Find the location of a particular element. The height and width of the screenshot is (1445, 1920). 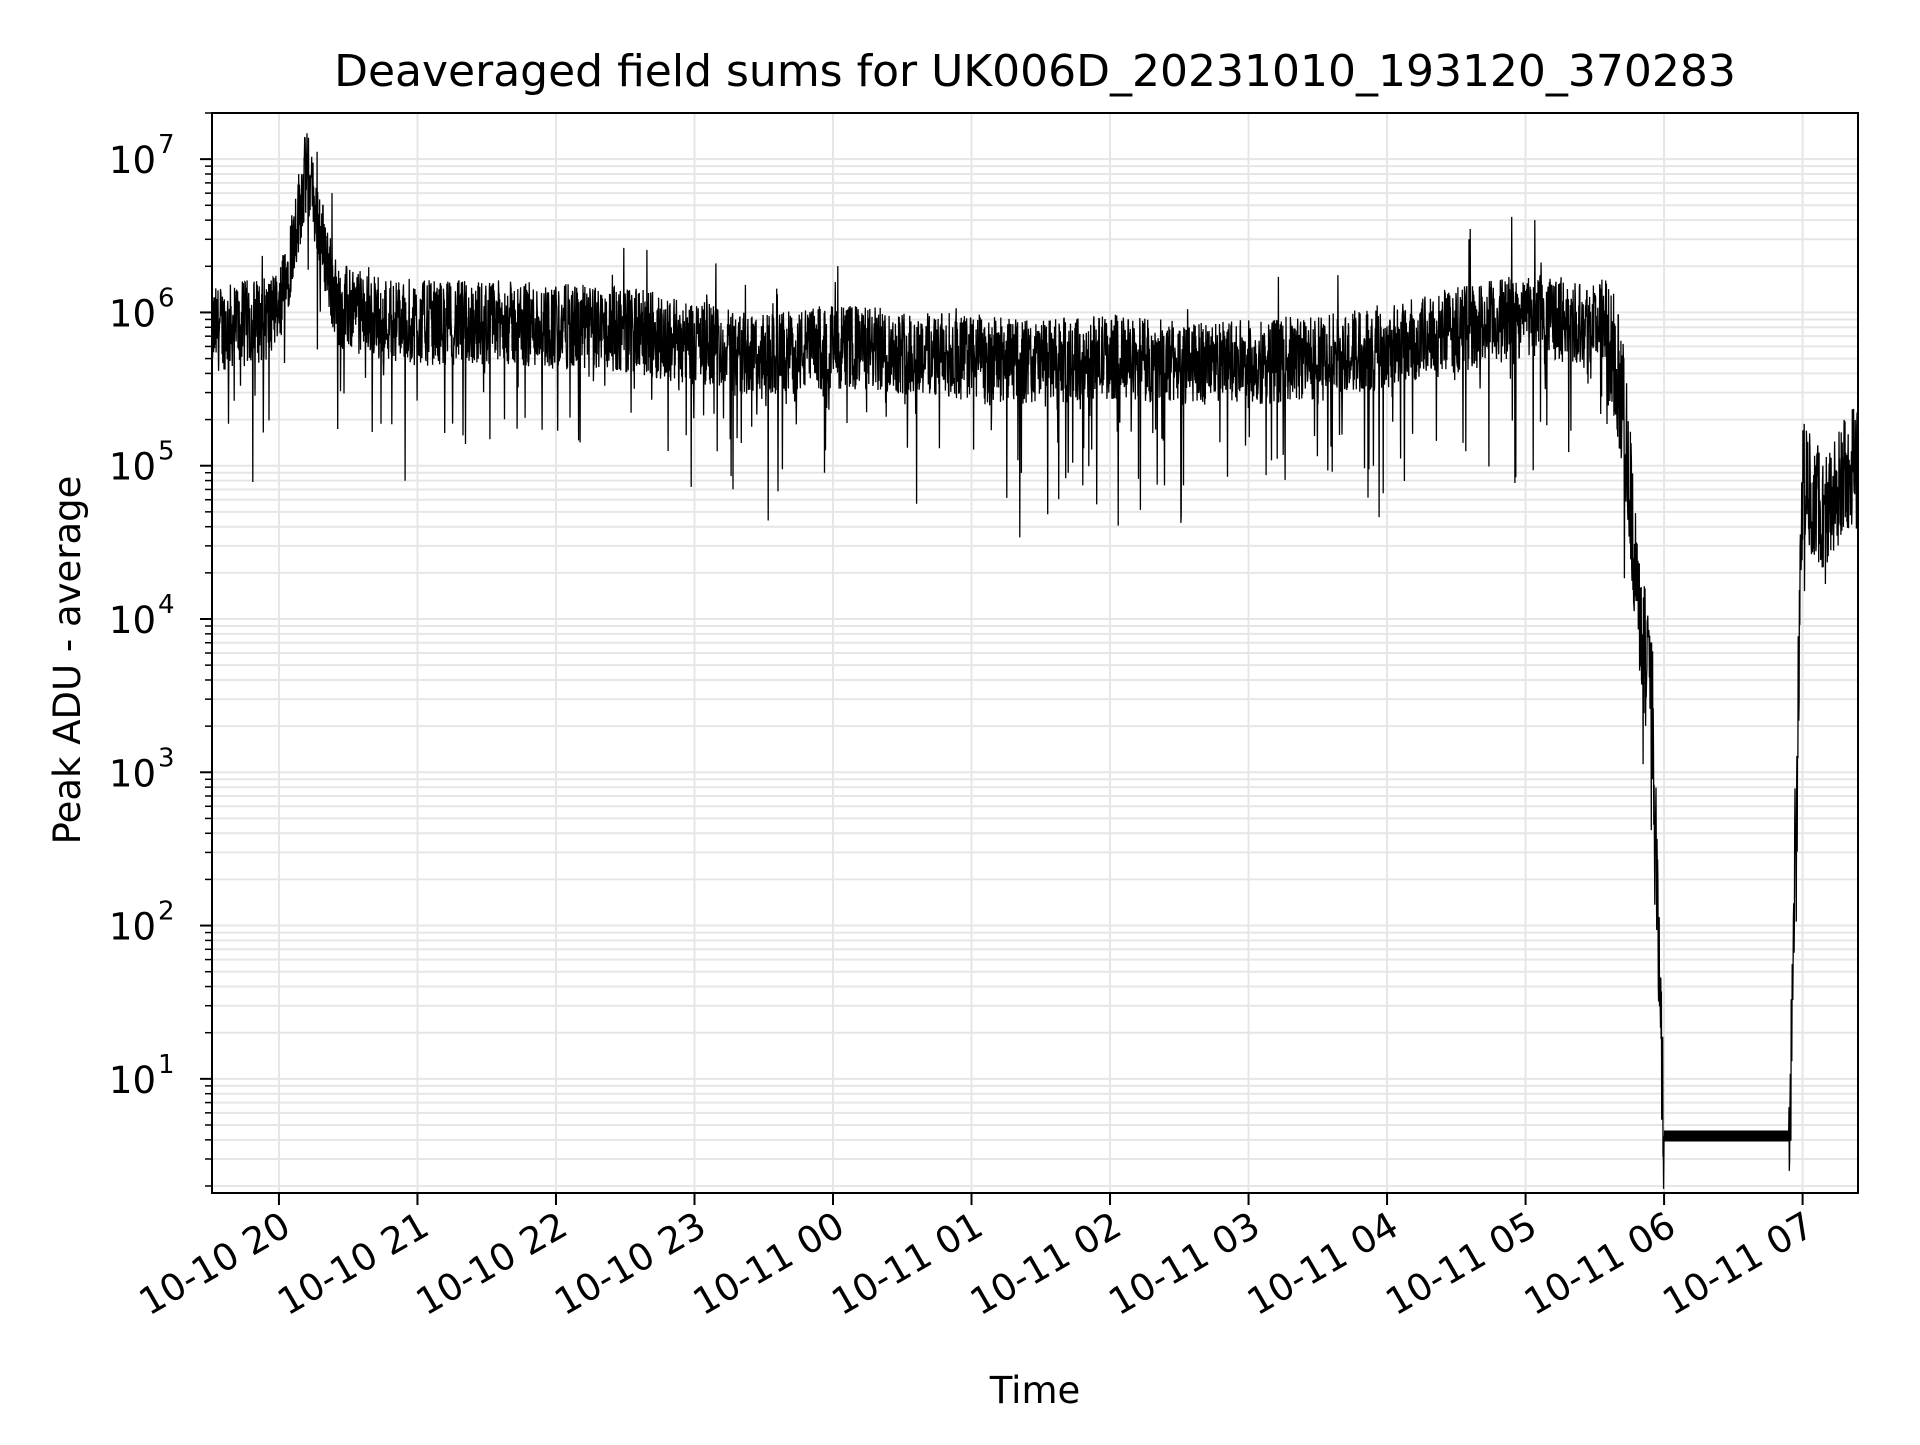

y-tick-label: 10 5 is located at coordinates (142, 463).